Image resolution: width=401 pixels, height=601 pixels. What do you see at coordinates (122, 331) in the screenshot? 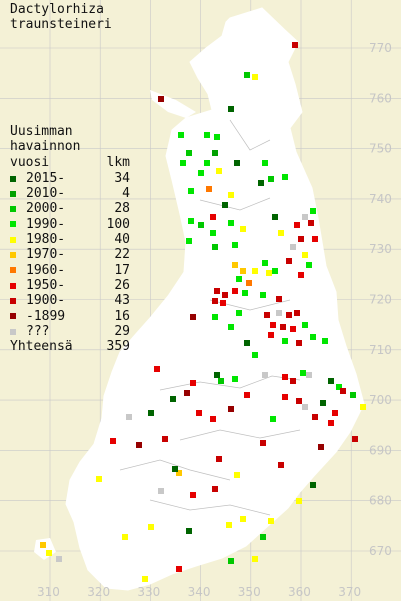
I see `legend-count: 29` at bounding box center [122, 331].